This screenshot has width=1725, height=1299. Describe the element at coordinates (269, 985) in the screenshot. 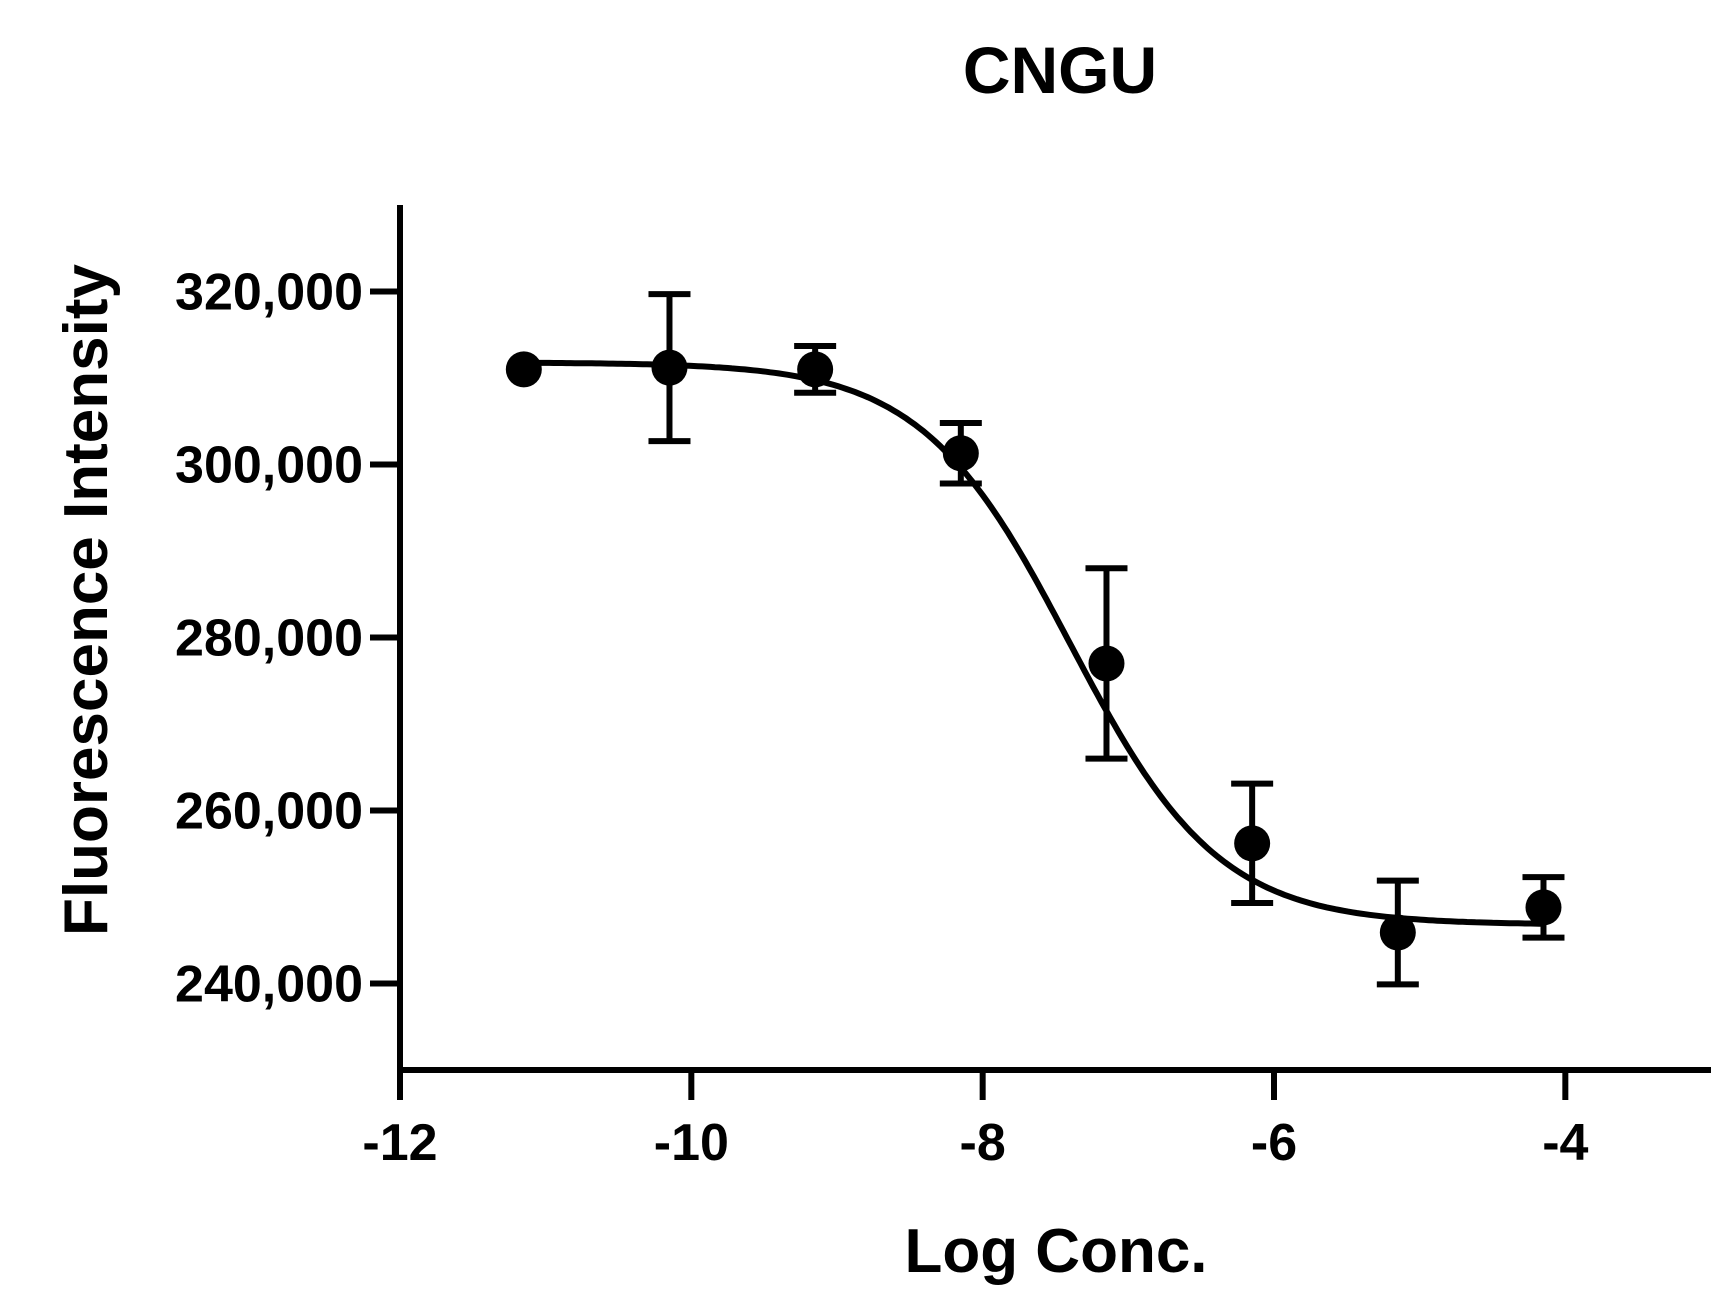

I see `y-tick-label: 240,000` at that location.